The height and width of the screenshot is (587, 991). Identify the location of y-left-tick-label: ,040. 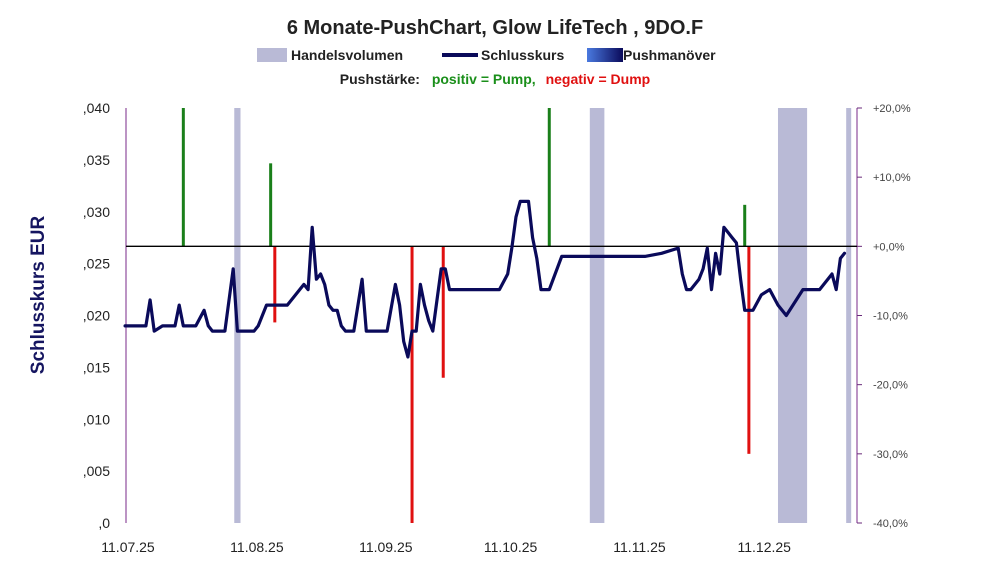
(96, 108).